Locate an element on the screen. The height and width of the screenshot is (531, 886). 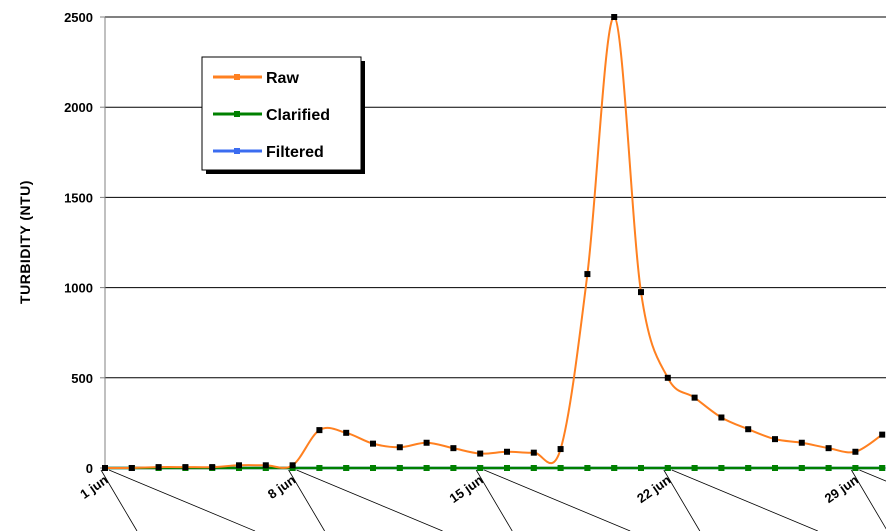
x-tick-labels: 1 jun 8 jun 15 jun 22 jun 29 jun is located at coordinates (481, 500).